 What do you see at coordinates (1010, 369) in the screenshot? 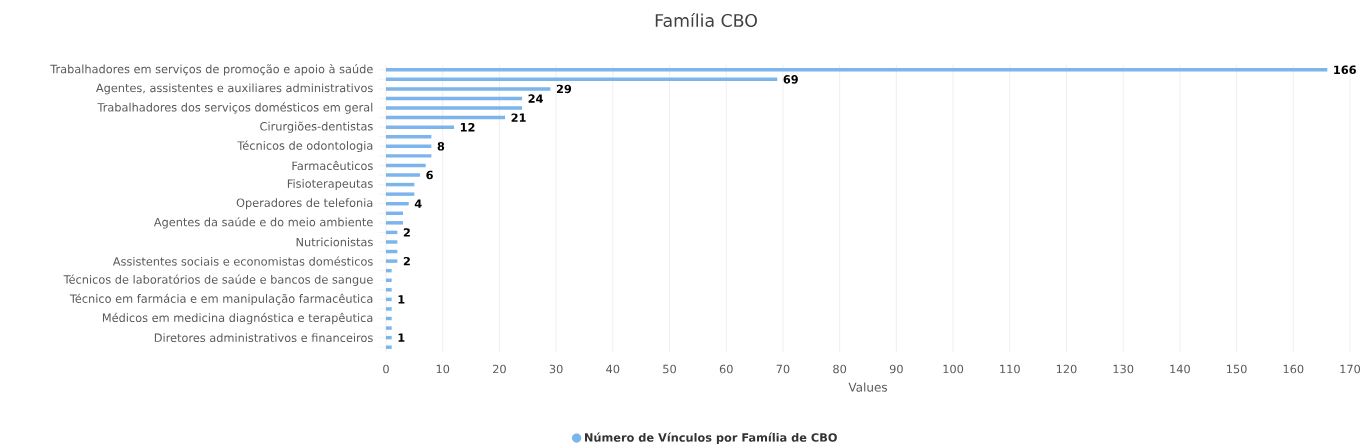
I see `x-tick-label: 110` at bounding box center [1010, 369].